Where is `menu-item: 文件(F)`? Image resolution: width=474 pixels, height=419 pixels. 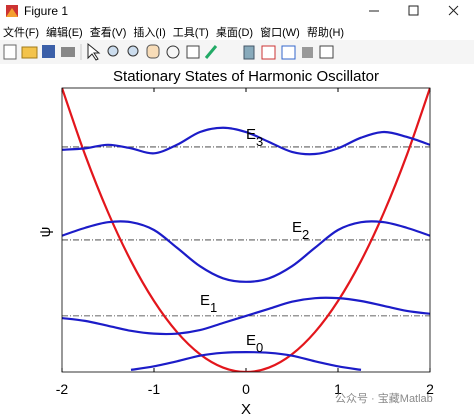 menu-item: 文件(F) is located at coordinates (21, 33).